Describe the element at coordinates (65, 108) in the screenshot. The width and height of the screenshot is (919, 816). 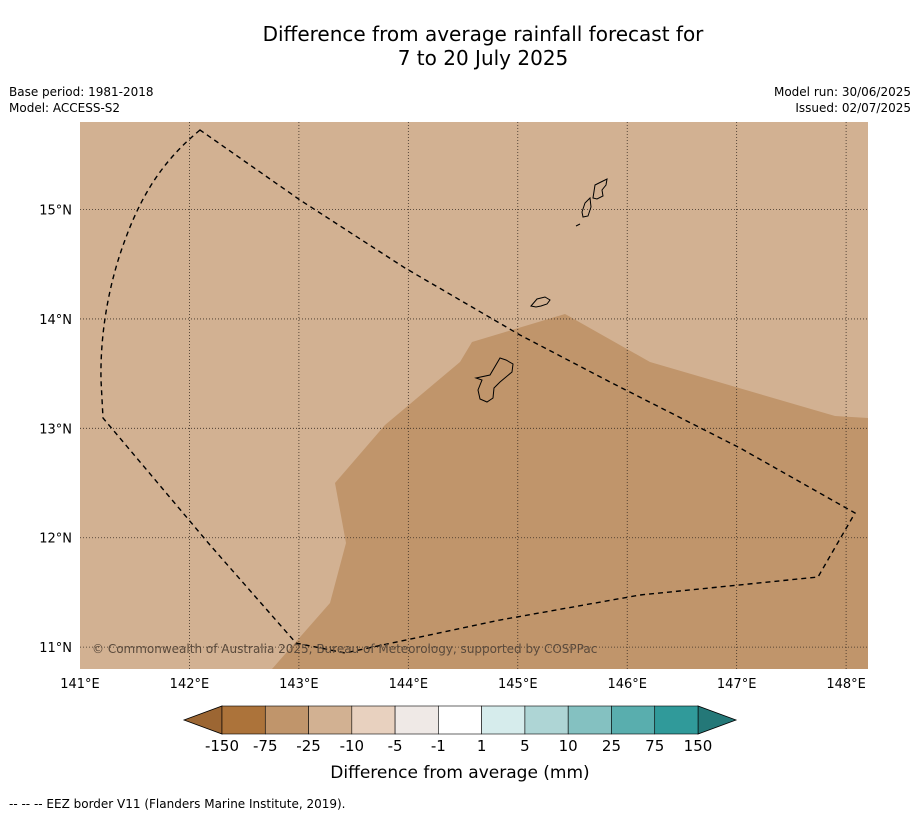
I see `model-text: Model: ACCESS-S2` at that location.